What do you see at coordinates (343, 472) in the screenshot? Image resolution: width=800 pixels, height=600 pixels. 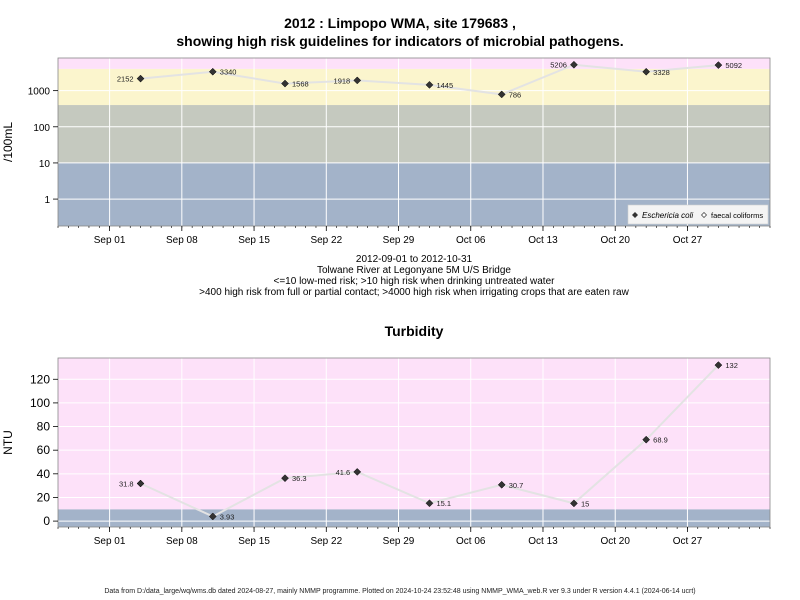 I see `data-label: 41.6` at bounding box center [343, 472].